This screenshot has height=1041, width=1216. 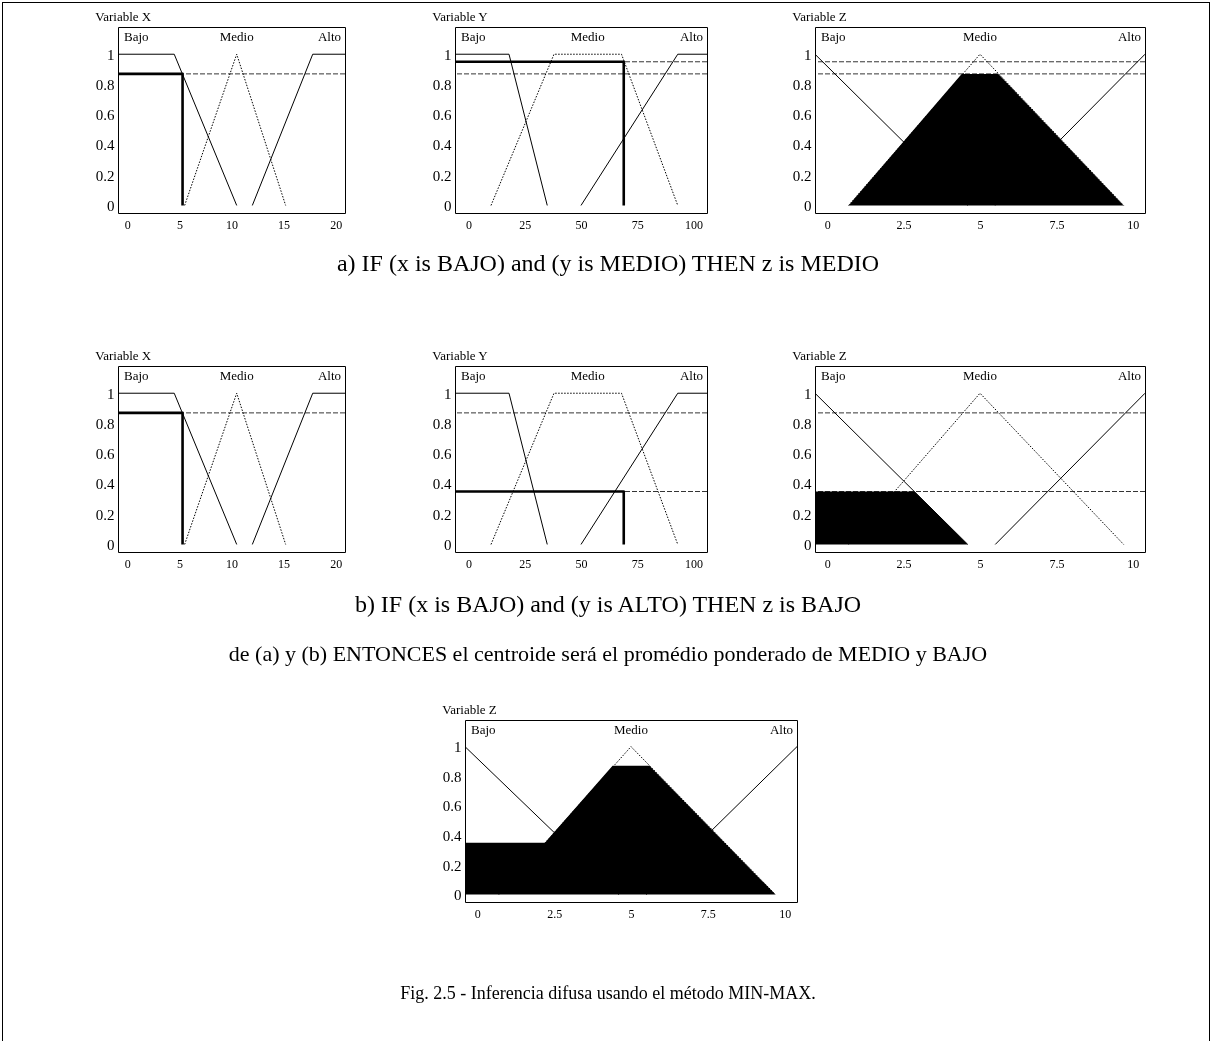 I want to click on text: a) IF (x is BAJO) and (y is MEDIO) THEN z is MEDIO, so click(x=608, y=263).